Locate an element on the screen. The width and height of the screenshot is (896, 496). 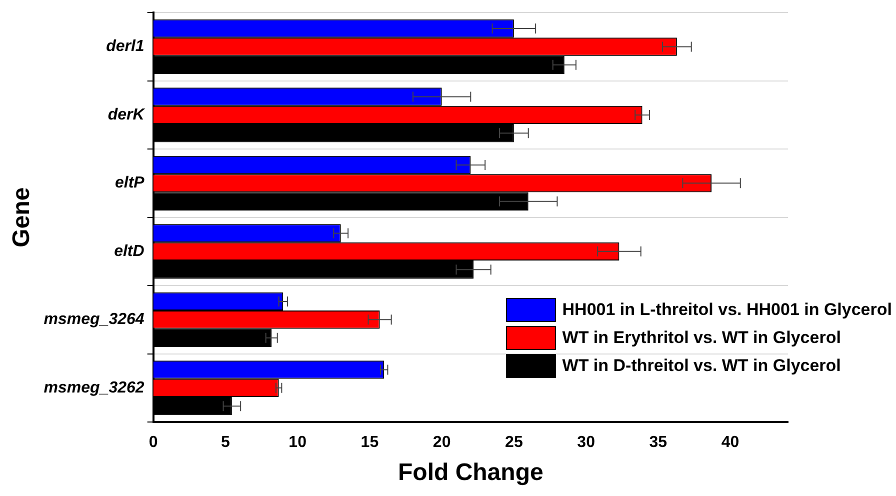
y-tick-label: msmeg_3262 is located at coordinates (94, 387).